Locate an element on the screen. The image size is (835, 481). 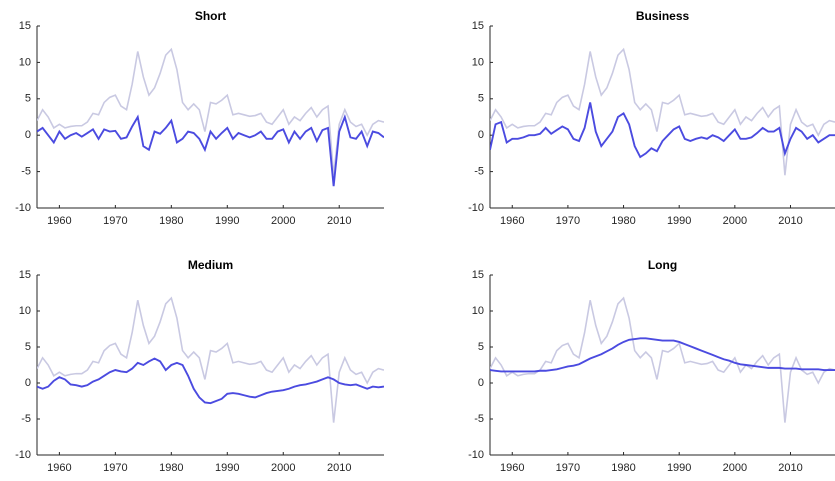
chart-title: Short is located at coordinates (210, 16).